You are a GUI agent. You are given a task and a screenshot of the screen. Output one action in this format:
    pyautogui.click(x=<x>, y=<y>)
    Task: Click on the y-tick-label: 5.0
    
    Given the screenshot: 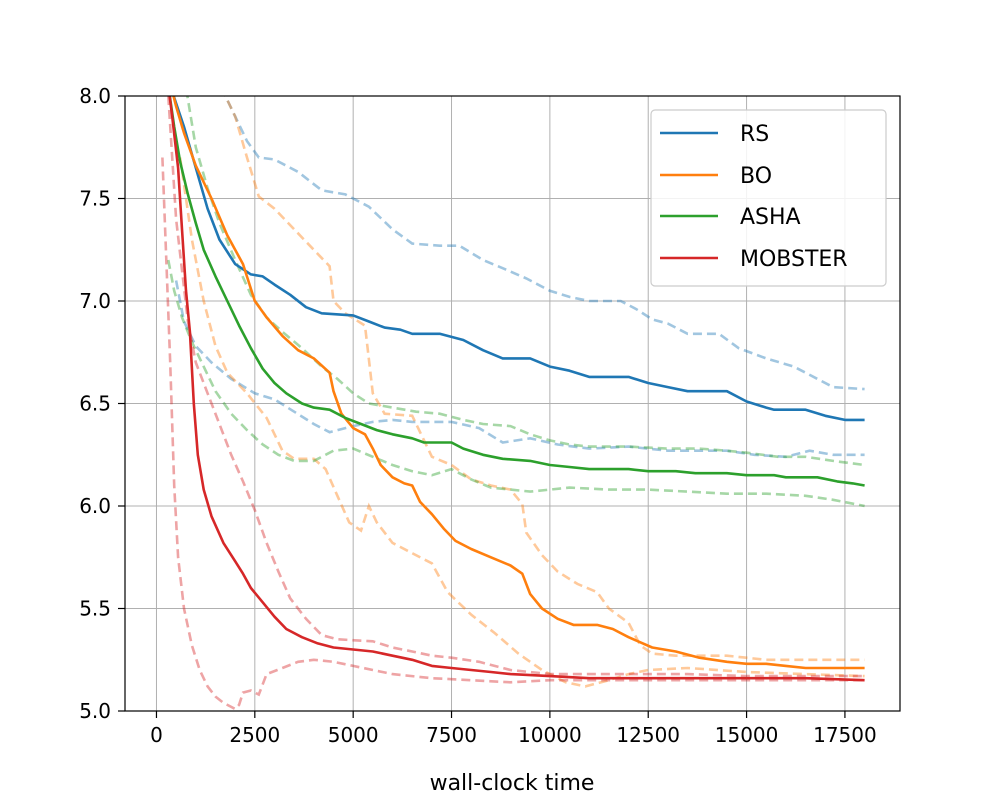 What is the action you would take?
    pyautogui.click(x=95, y=711)
    